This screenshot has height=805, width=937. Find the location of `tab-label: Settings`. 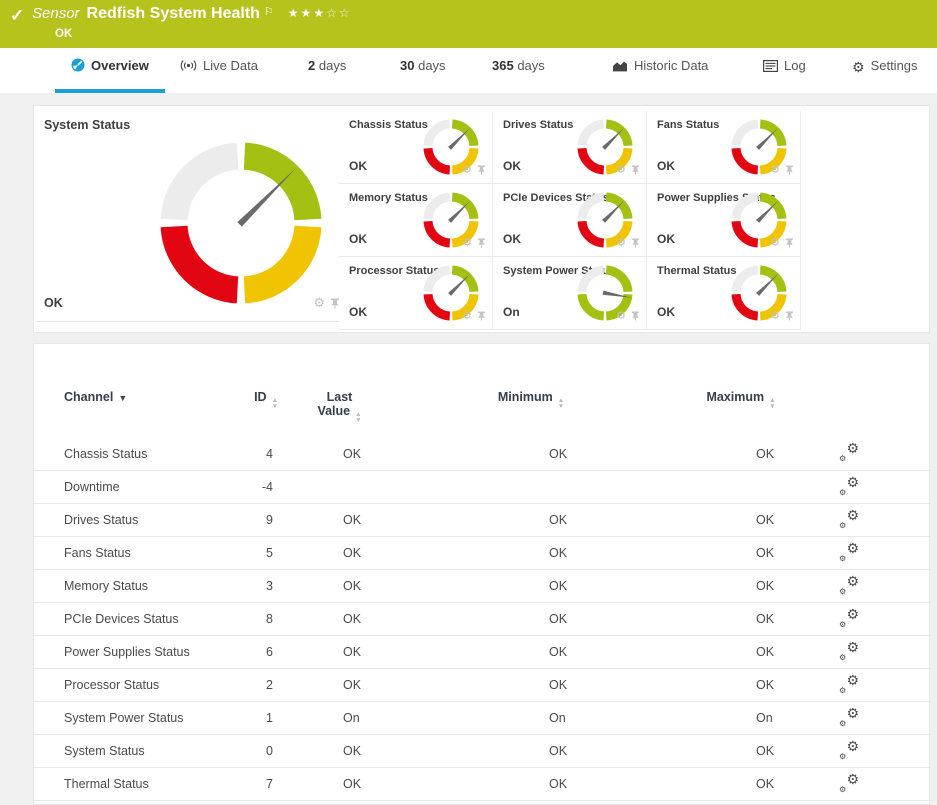

tab-label: Settings is located at coordinates (894, 65).